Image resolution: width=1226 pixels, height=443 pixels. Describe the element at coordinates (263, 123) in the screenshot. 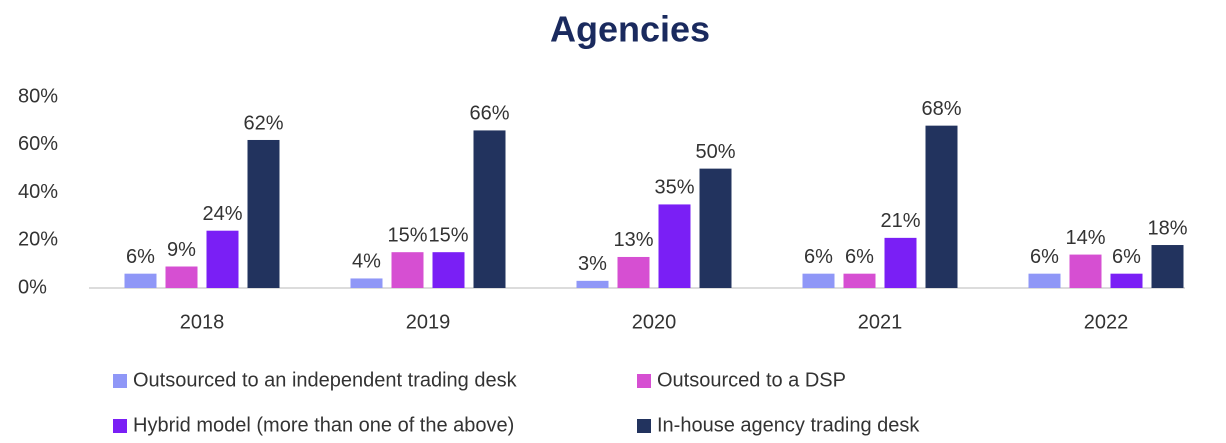

I see `value-label: 62%` at that location.